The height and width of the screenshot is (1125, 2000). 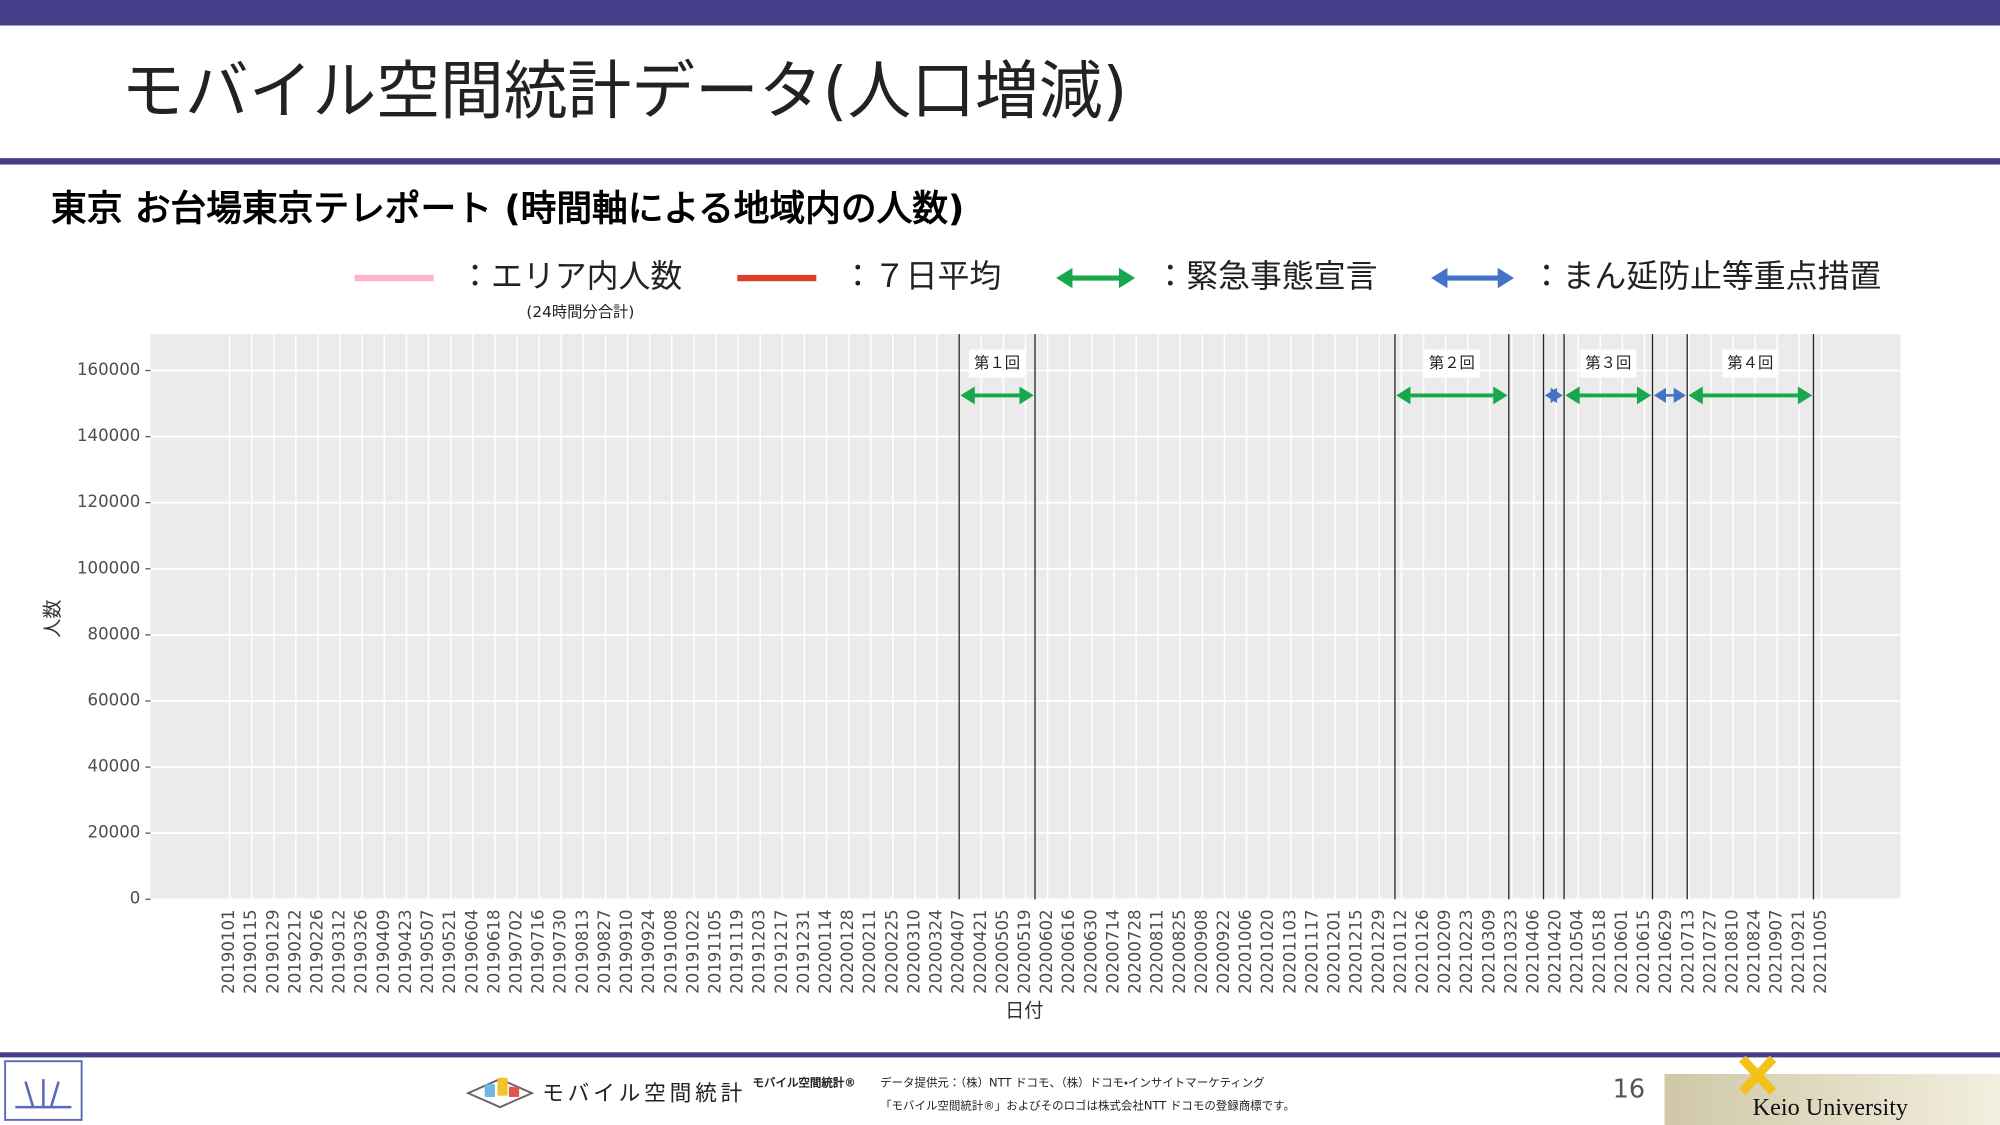 What do you see at coordinates (1452, 363) in the screenshot?
I see `period-label: 第２回` at bounding box center [1452, 363].